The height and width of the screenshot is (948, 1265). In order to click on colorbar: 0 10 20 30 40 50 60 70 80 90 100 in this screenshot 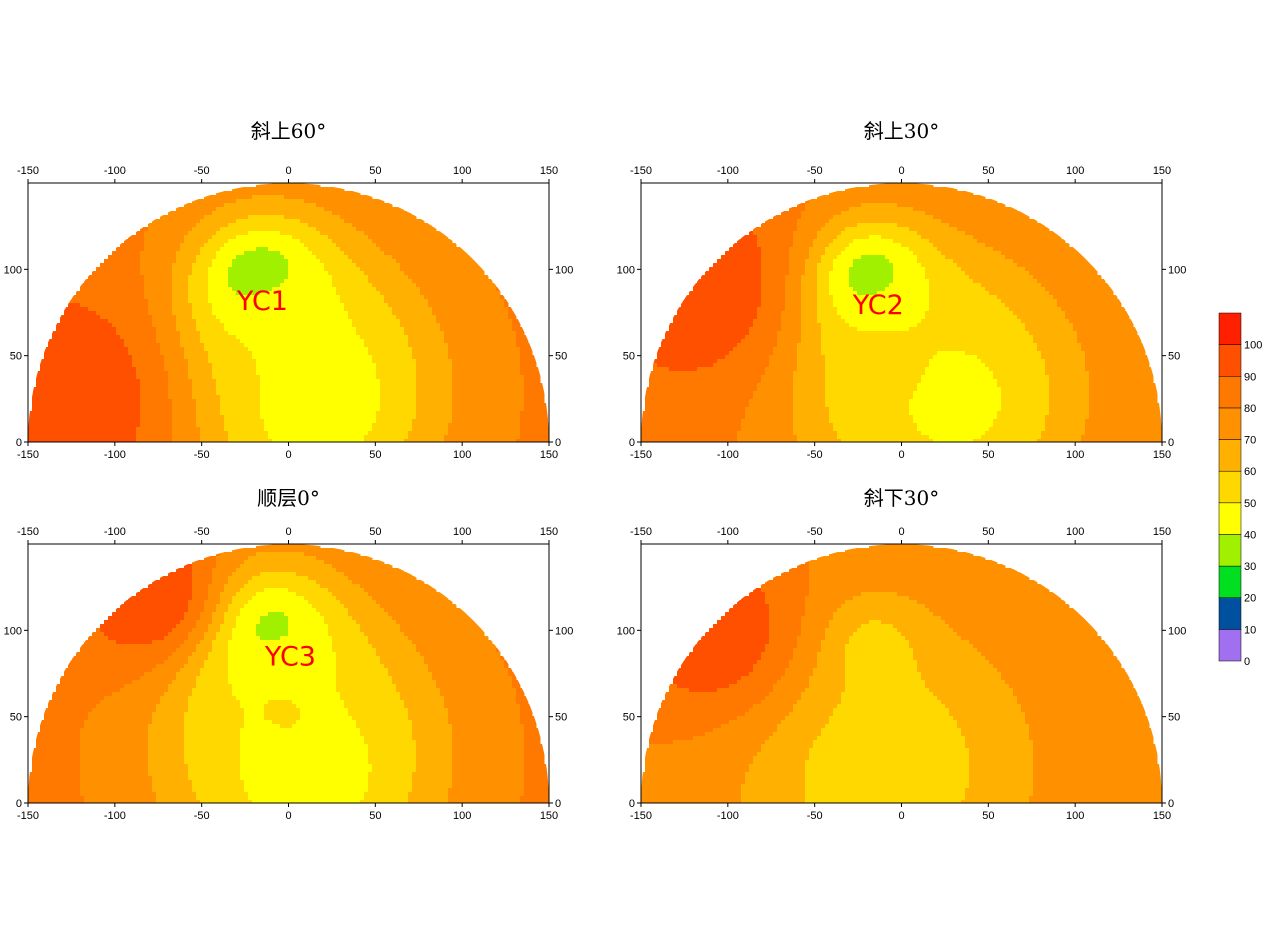, I will do `click(1240, 490)`.